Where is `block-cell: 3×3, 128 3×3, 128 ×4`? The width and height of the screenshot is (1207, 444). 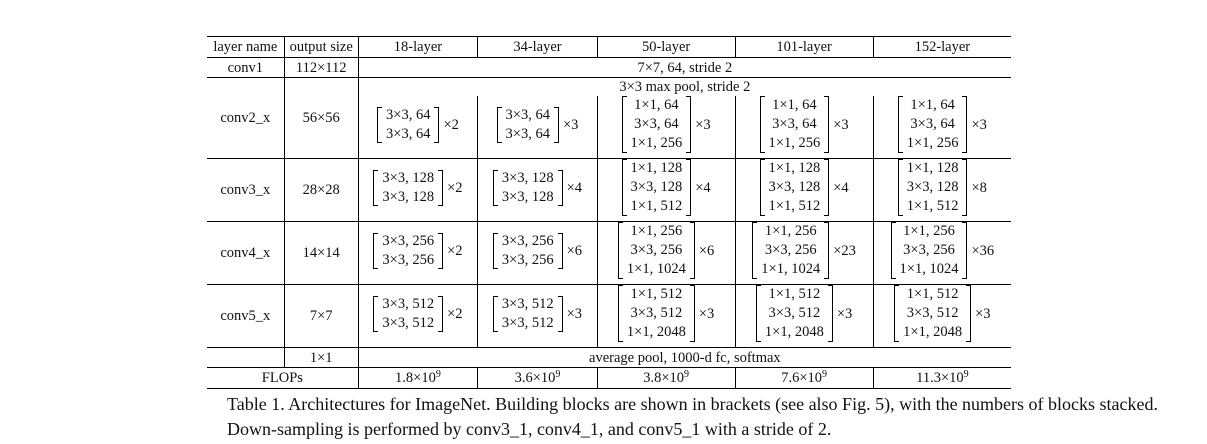 block-cell: 3×3, 128 3×3, 128 ×4 is located at coordinates (537, 190).